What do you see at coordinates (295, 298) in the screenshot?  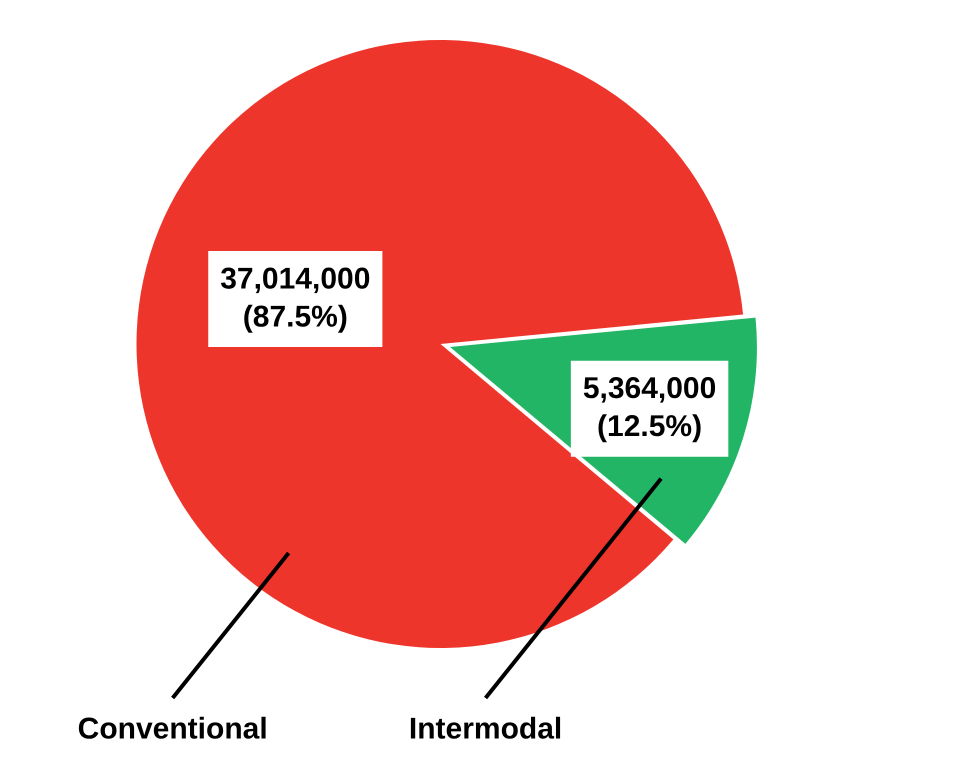 I see `data-label: 37,014,000 (87.5%)` at bounding box center [295, 298].